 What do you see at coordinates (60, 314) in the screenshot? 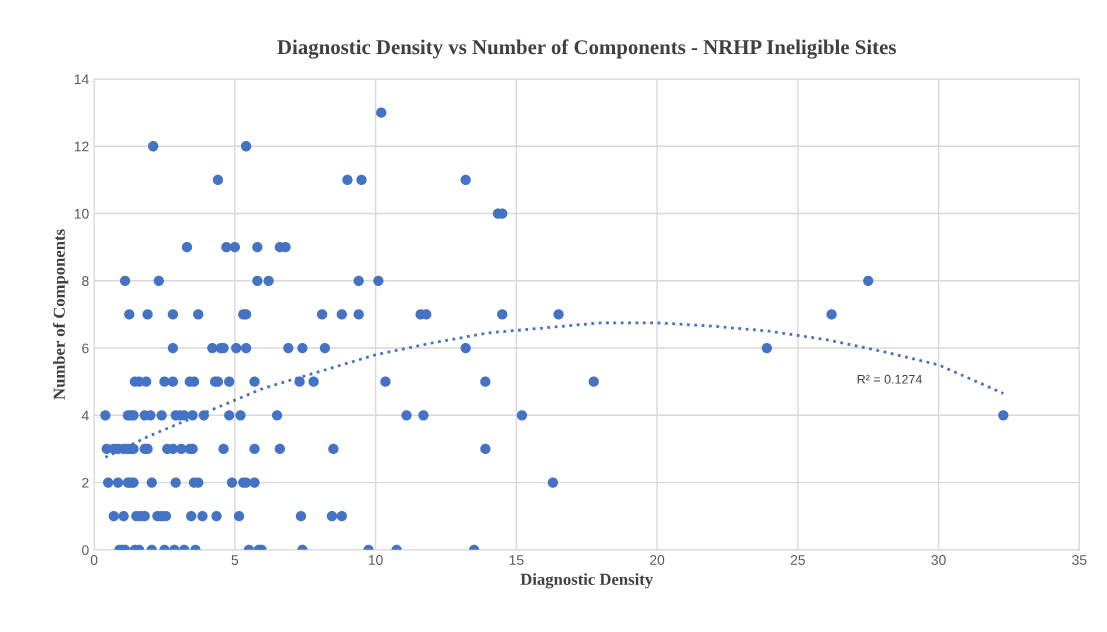
I see `y-axis-title: Number of Components` at bounding box center [60, 314].